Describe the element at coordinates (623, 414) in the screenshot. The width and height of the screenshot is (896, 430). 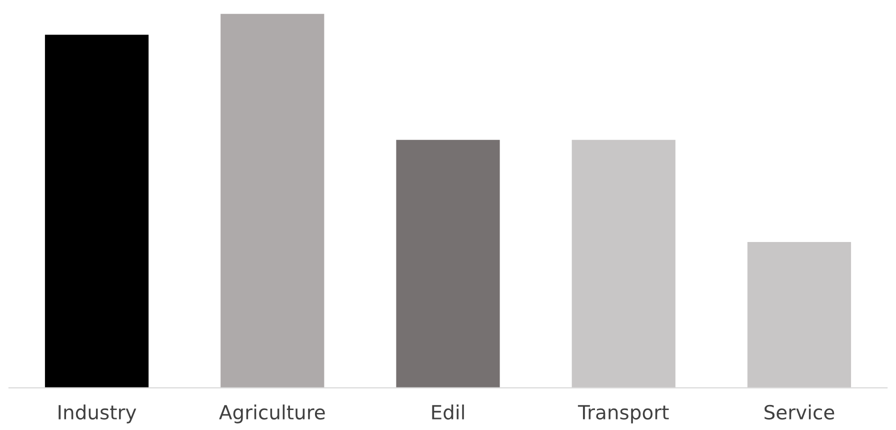
I see `x-tick-label: Transport` at that location.